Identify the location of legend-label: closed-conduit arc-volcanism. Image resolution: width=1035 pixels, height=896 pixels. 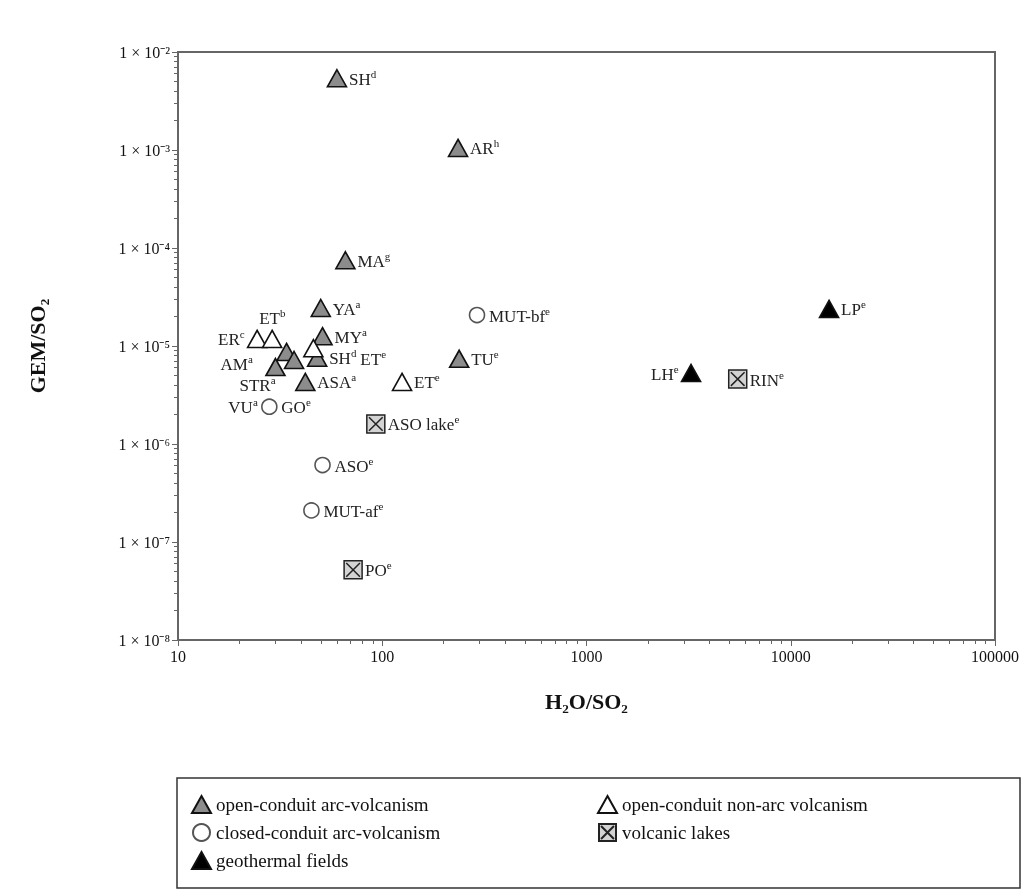
(328, 832).